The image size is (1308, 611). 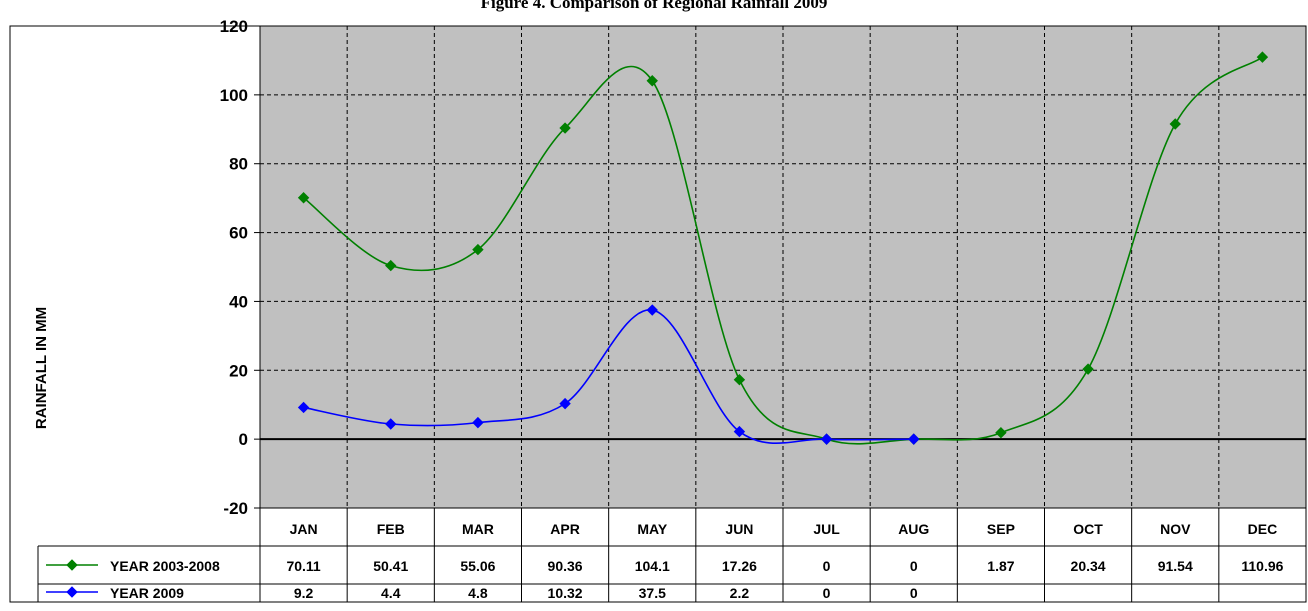 What do you see at coordinates (41, 368) in the screenshot?
I see `y-axis-label: RAINFALL IN MM` at bounding box center [41, 368].